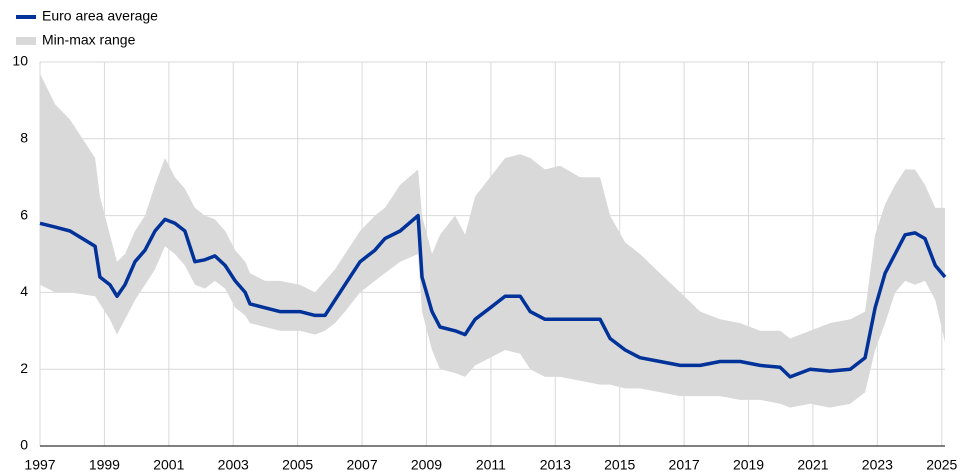 This screenshot has height=476, width=963. What do you see at coordinates (619, 465) in the screenshot?
I see `x-tick-label: 2015` at bounding box center [619, 465].